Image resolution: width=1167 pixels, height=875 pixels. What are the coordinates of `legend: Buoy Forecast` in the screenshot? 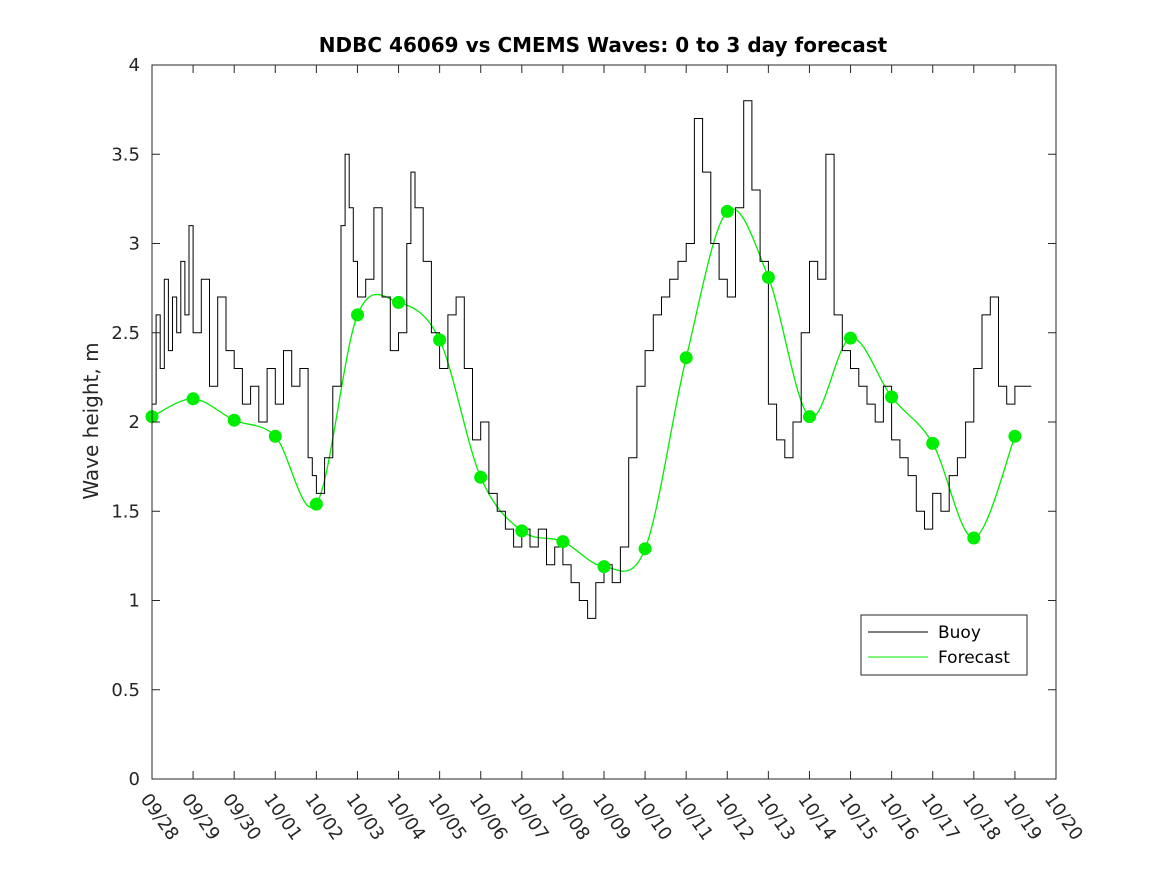 It's located at (944, 645).